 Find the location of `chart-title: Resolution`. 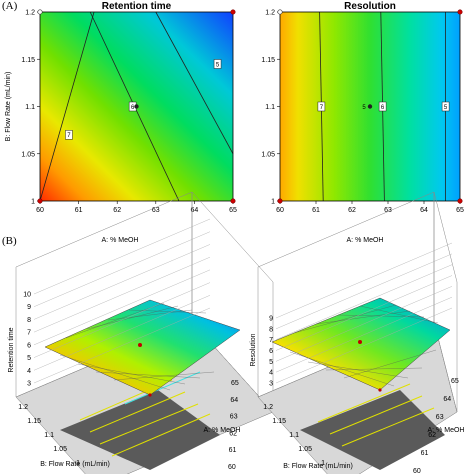

chart-title: Resolution is located at coordinates (370, 6).